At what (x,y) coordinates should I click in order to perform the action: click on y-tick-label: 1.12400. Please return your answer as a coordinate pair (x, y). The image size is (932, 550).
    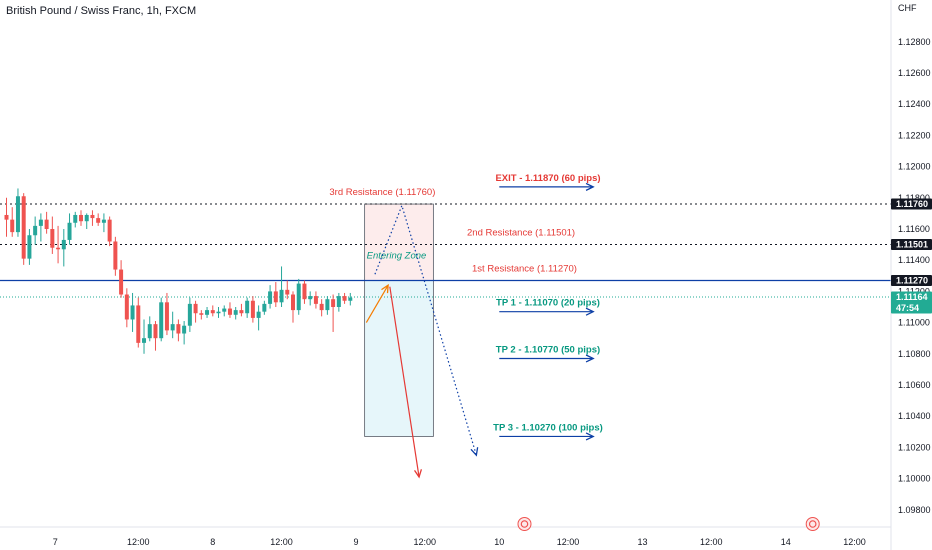
    Looking at the image, I should click on (914, 104).